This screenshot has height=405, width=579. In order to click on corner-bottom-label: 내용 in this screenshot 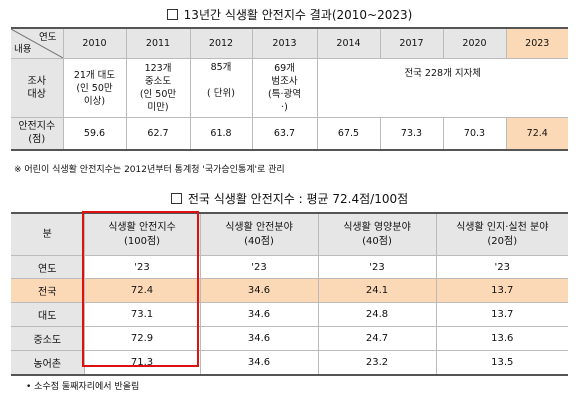, I will do `click(23, 49)`.